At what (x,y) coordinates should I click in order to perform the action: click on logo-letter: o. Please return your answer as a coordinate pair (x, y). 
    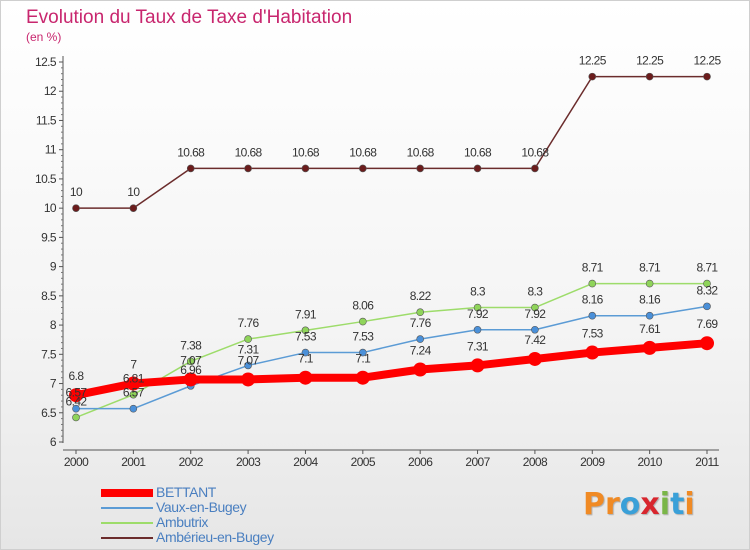
    Looking at the image, I should click on (630, 504).